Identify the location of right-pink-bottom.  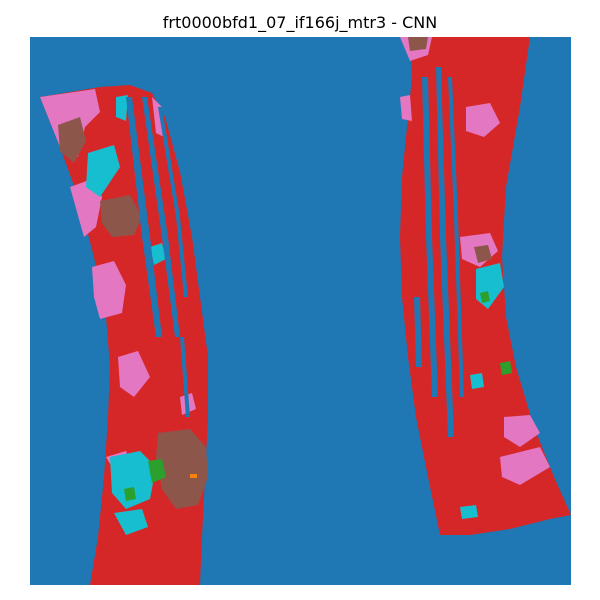
(525, 466).